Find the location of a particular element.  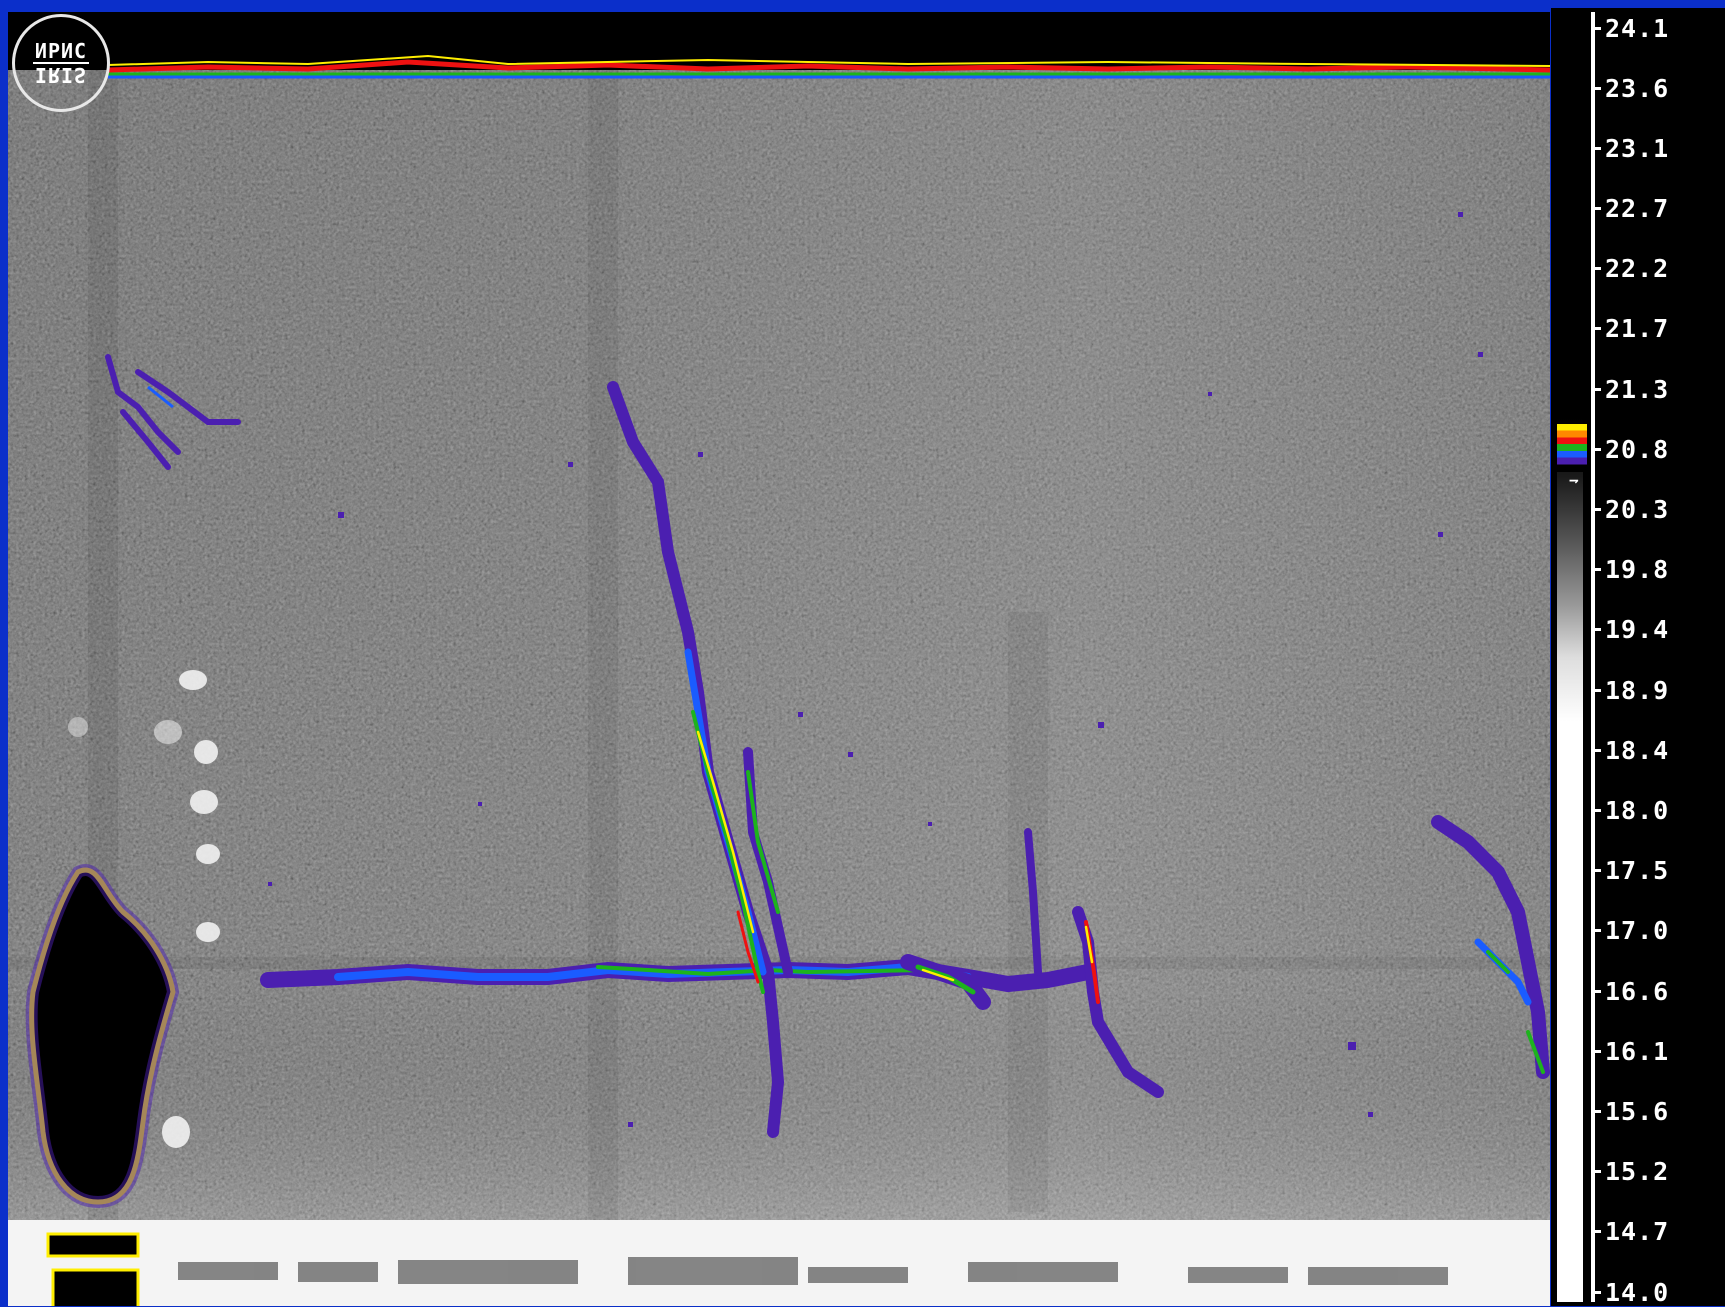

logo-line-2: IRIS is located at coordinates (61, 75).